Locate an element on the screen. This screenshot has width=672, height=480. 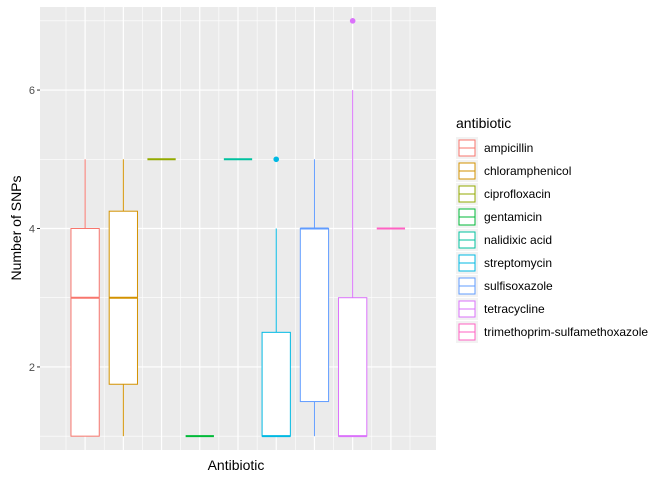
box-sulfisoxazole is located at coordinates (314, 298).